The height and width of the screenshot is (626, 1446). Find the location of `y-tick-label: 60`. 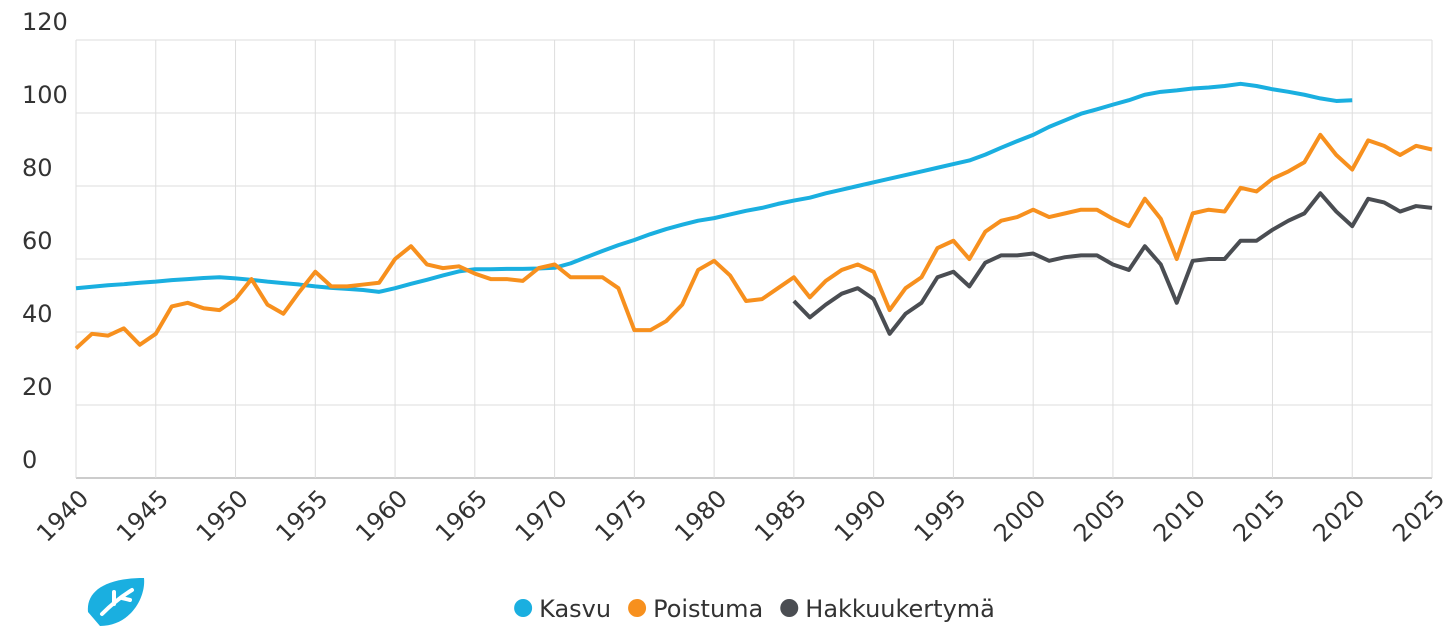

y-tick-label: 60 is located at coordinates (37, 241).